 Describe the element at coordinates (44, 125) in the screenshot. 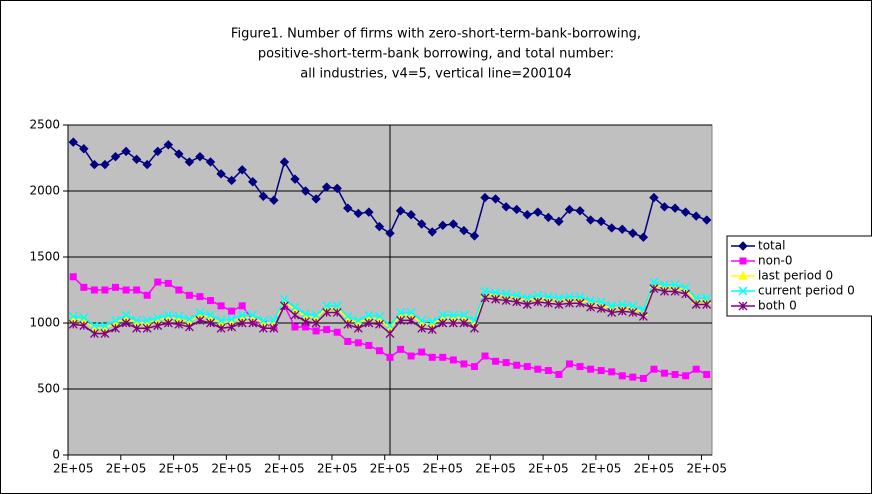

I see `y-tick-label: 2500` at that location.